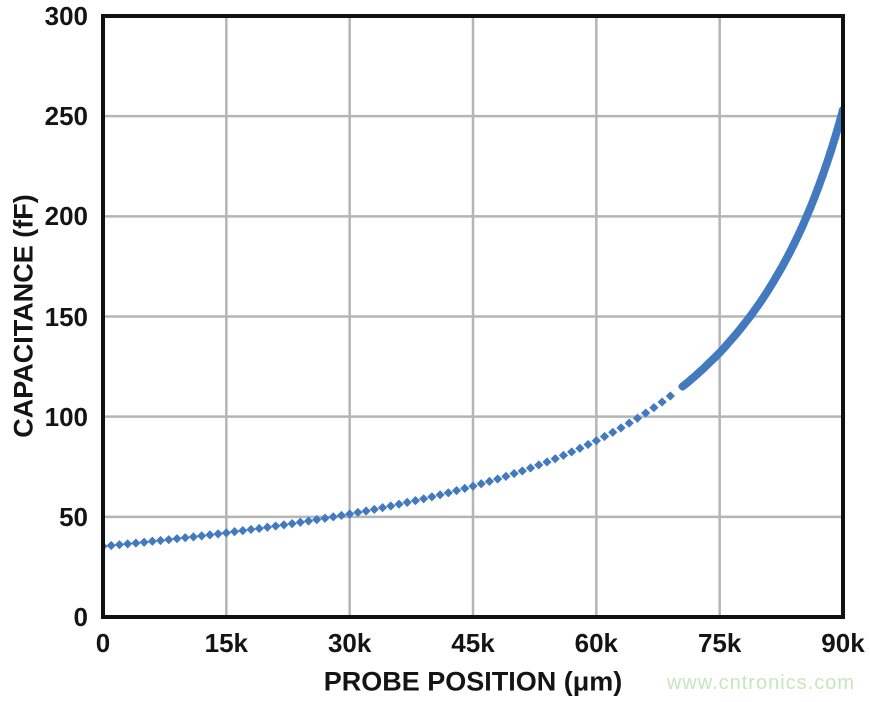 This screenshot has width=870, height=702. Describe the element at coordinates (719, 643) in the screenshot. I see `x-tick-label: 75k` at that location.